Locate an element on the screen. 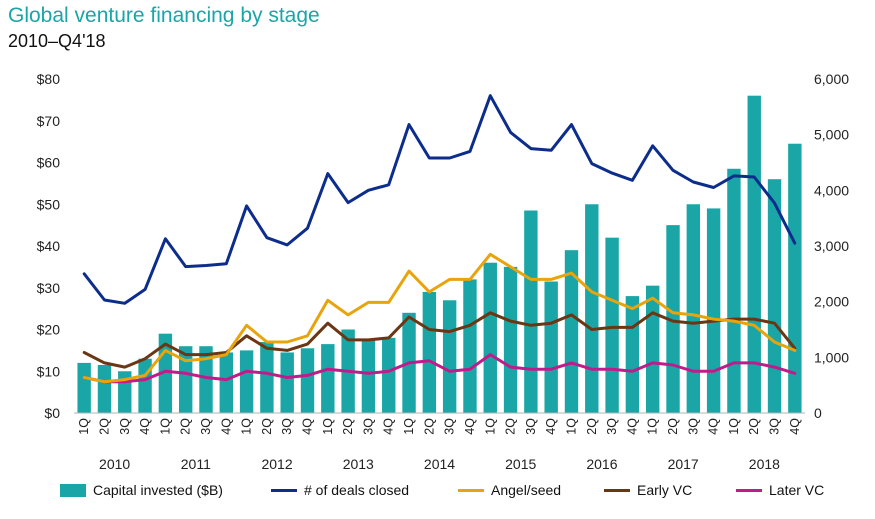  year-label: 2014 is located at coordinates (439, 464).